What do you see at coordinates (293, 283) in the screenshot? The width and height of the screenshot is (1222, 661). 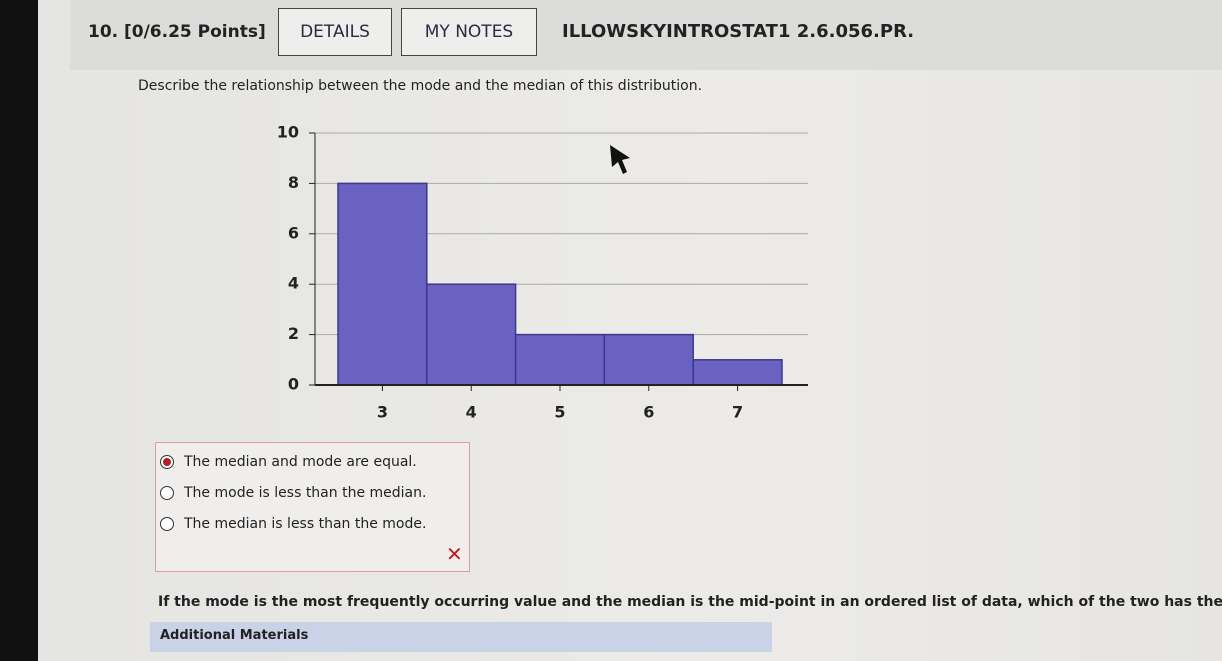 I see `y-tick-label: 4` at bounding box center [293, 283].